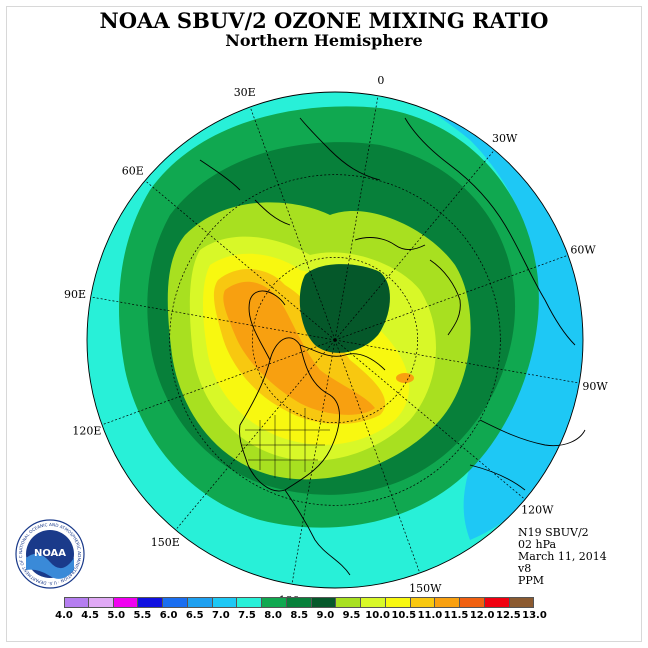 The image size is (648, 648). What do you see at coordinates (194, 615) in the screenshot?
I see `legend-tick-label: 6.5` at bounding box center [194, 615].